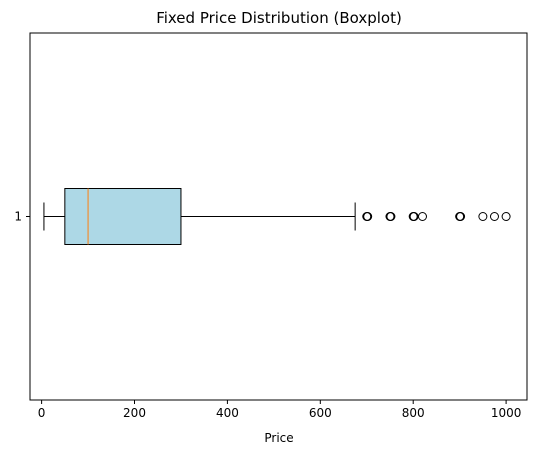 The width and height of the screenshot is (534, 455). What do you see at coordinates (413, 413) in the screenshot?
I see `x-tick-label: 800` at bounding box center [413, 413].